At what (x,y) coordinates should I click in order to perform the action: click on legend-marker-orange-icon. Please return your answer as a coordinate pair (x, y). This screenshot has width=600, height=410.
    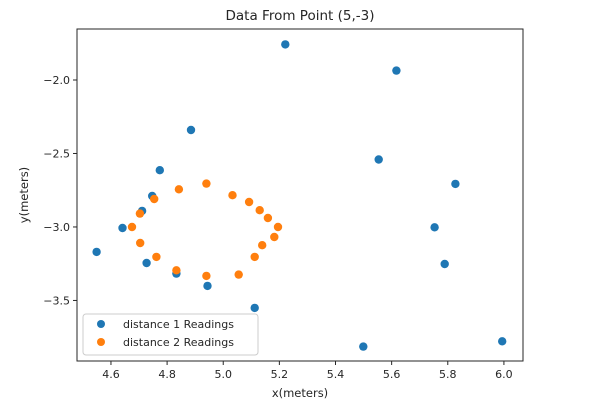
    Looking at the image, I should click on (101, 342).